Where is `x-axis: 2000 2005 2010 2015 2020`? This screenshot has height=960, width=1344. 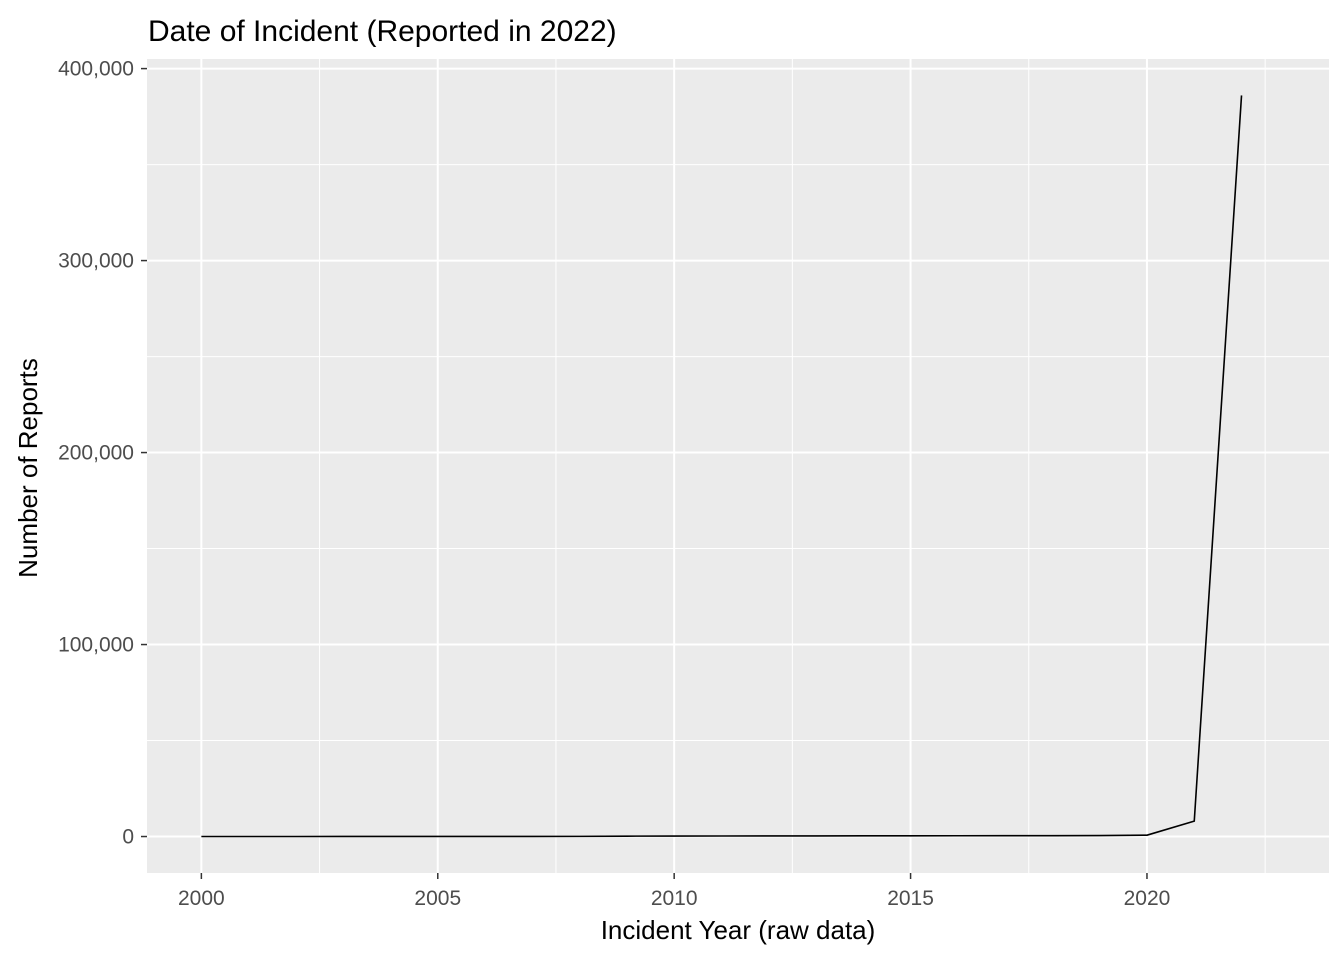 x-axis: 2000 2005 2010 2015 2020 is located at coordinates (674, 891).